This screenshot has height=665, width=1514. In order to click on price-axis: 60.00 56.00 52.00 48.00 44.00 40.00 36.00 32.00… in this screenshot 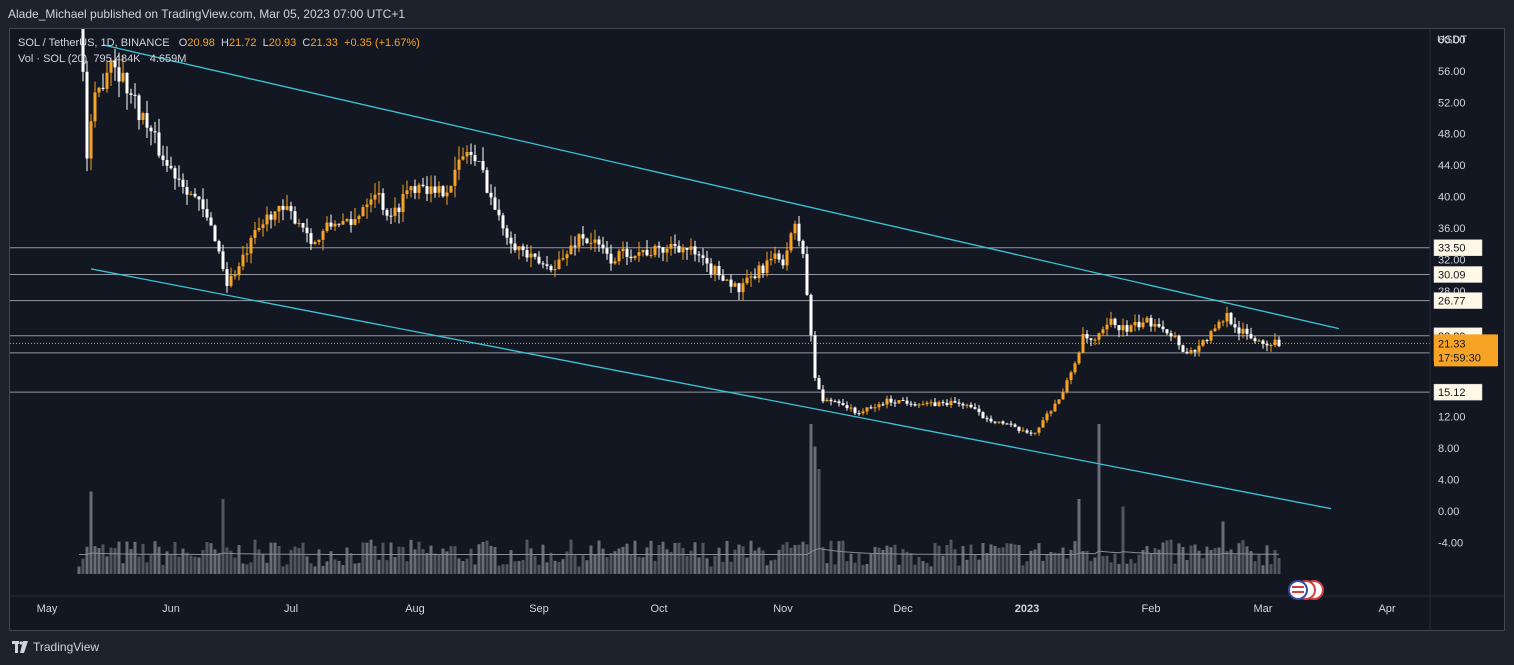, I will do `click(1463, 330)`.